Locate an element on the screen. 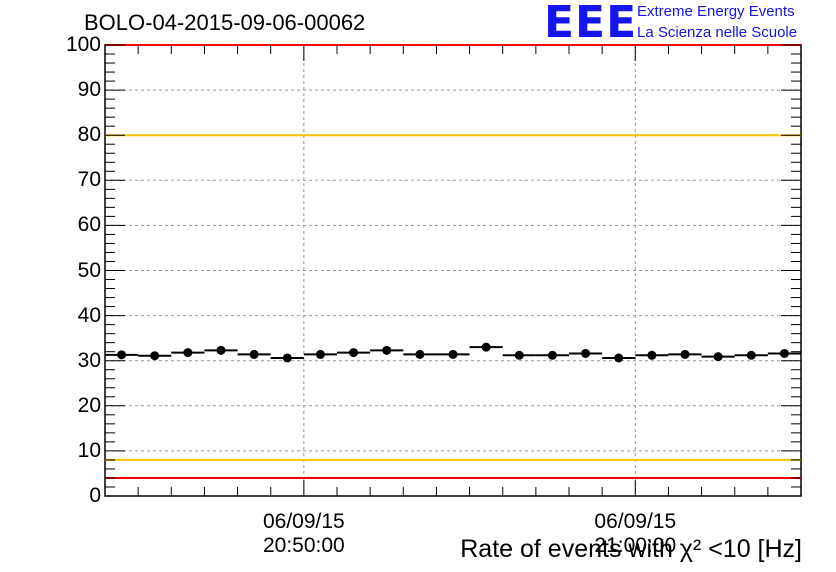 The height and width of the screenshot is (572, 836). data-points is located at coordinates (453, 352).